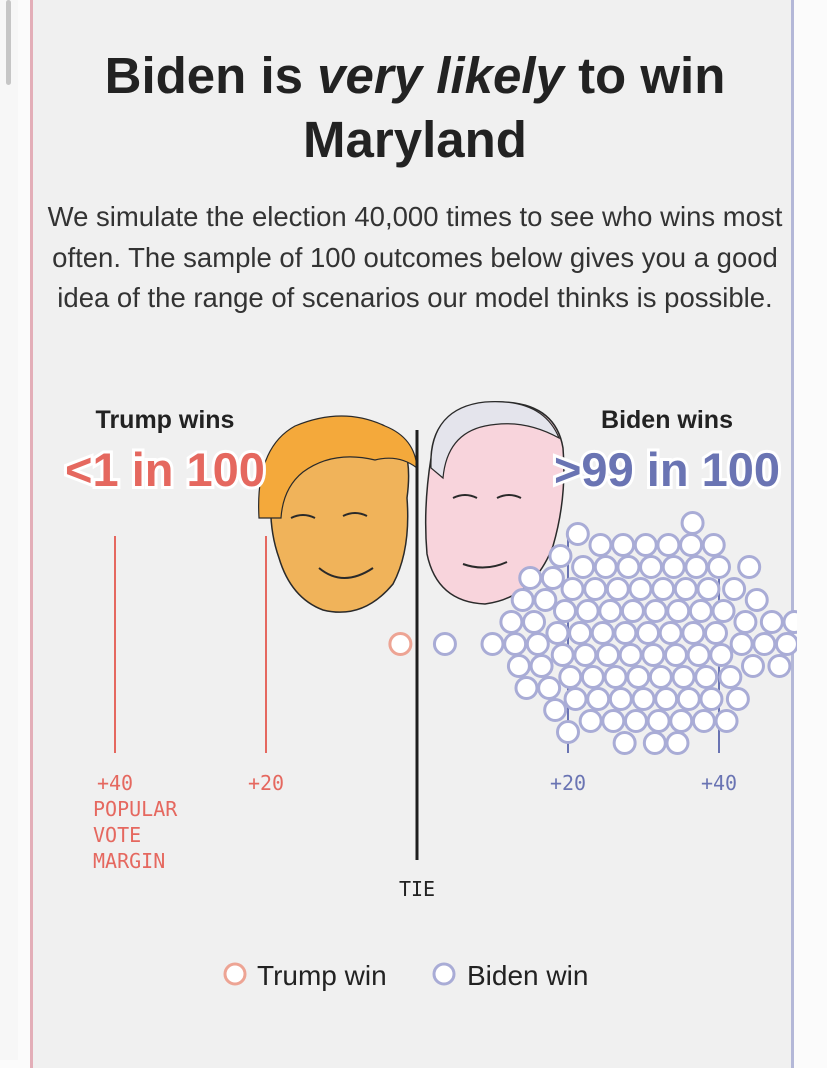  What do you see at coordinates (135, 809) in the screenshot?
I see `axis-label-word: POPULAR` at bounding box center [135, 809].